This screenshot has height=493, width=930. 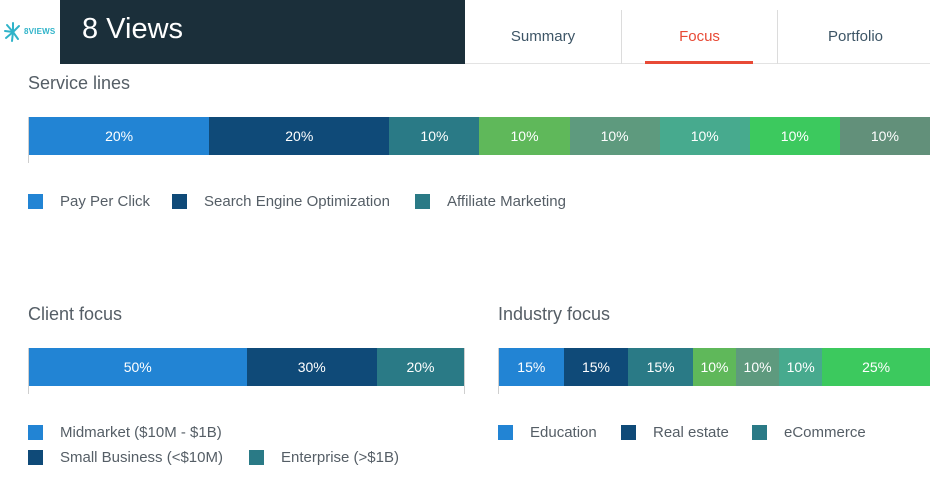 I want to click on legend-label: Search Engine Optimization, so click(x=297, y=201).